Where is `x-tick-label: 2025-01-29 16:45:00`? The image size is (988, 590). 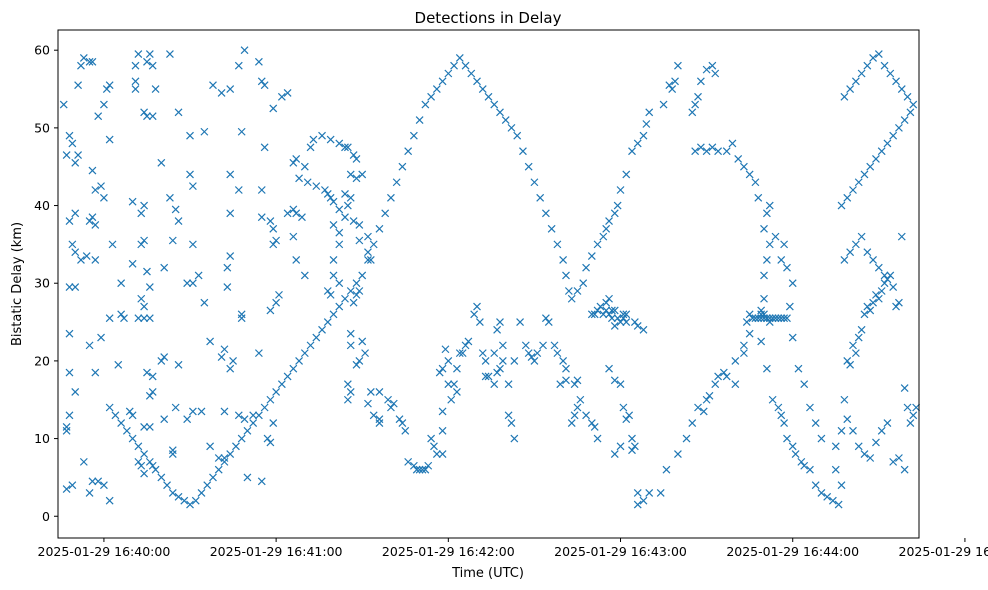
x-tick-label: 2025-01-29 16:45:00 is located at coordinates (943, 551).